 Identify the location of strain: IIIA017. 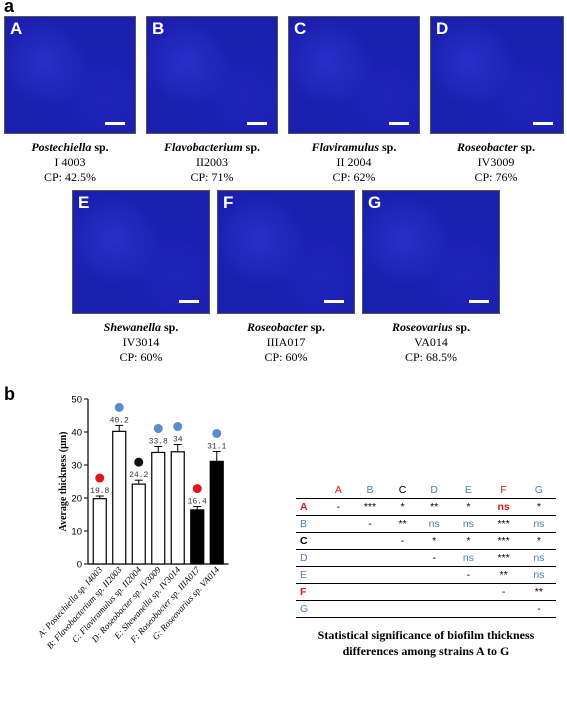
(286, 342).